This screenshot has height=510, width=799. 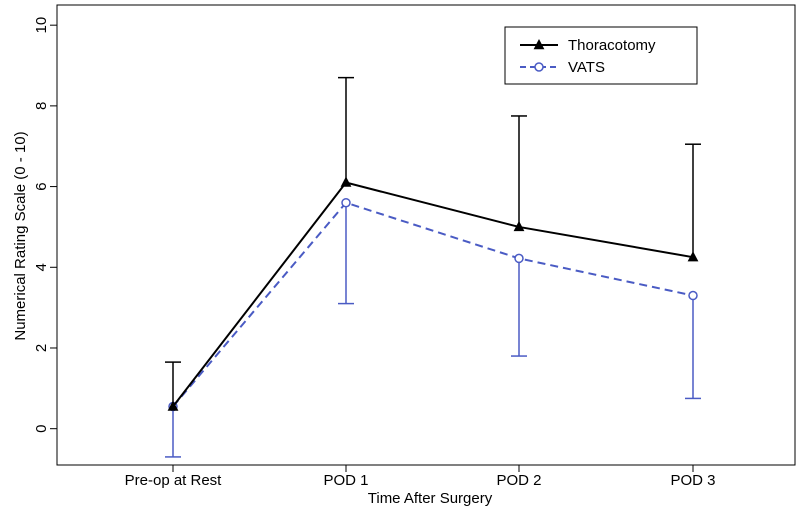 What do you see at coordinates (345, 480) in the screenshot?
I see `x-tick-label: POD 1` at bounding box center [345, 480].